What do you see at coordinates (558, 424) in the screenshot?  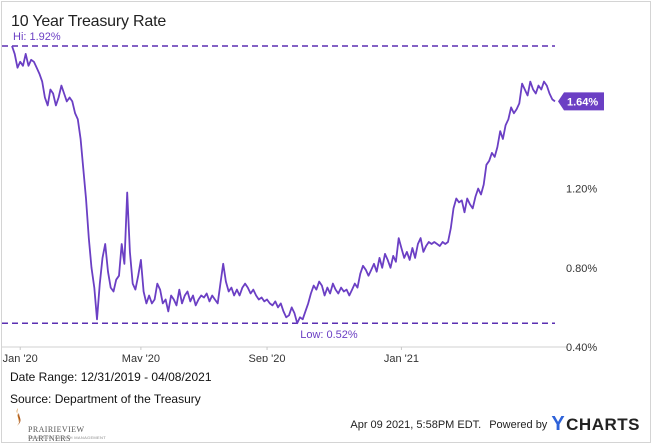 I see `ycharts-y-mark: Y` at bounding box center [558, 424].